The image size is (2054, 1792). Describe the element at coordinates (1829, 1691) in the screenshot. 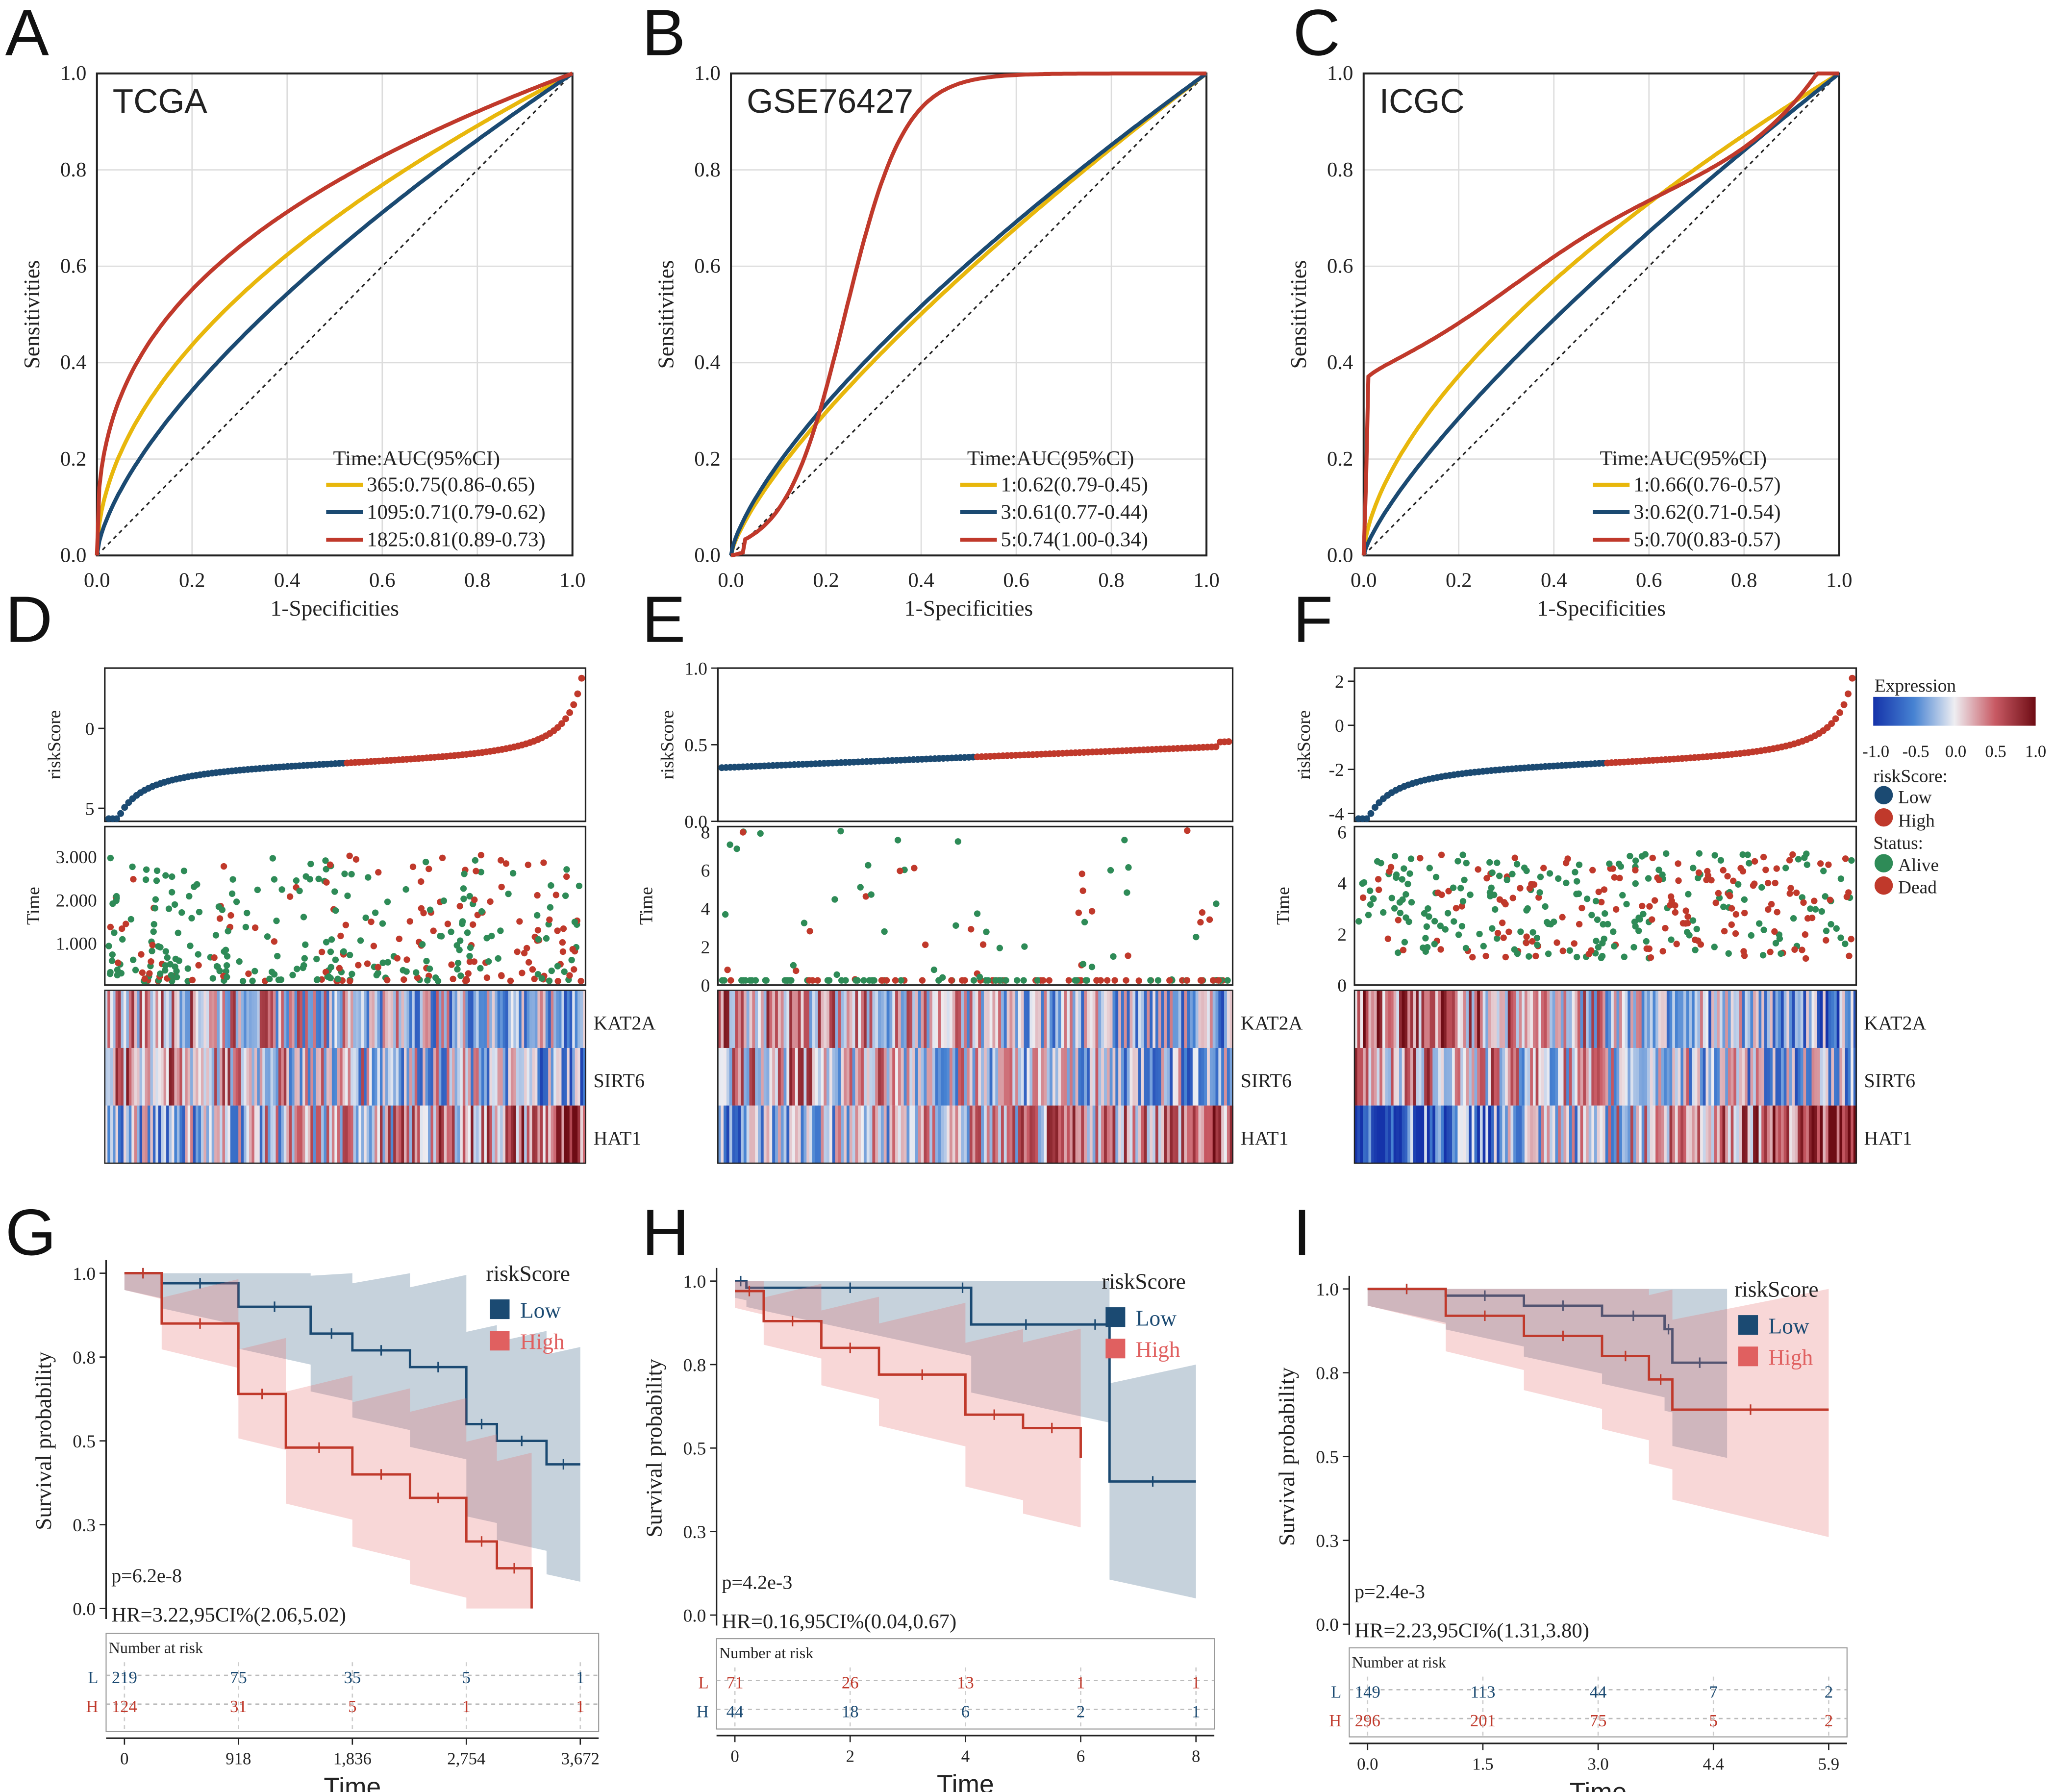

I see `risk-count: 2` at that location.